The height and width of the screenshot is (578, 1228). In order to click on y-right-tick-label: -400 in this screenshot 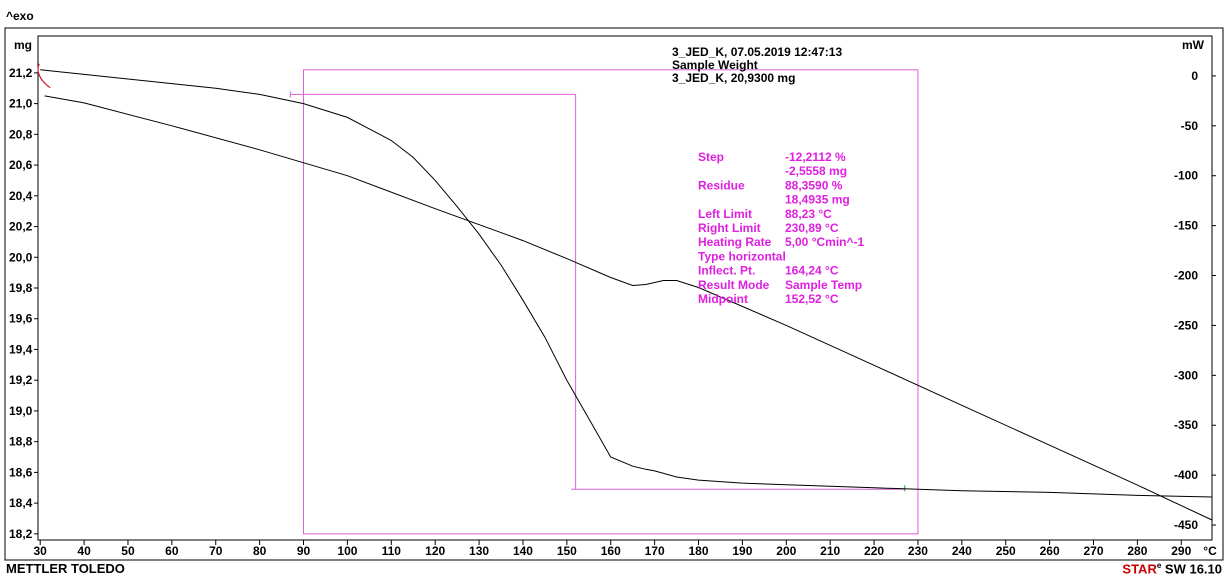, I will do `click(1186, 475)`.